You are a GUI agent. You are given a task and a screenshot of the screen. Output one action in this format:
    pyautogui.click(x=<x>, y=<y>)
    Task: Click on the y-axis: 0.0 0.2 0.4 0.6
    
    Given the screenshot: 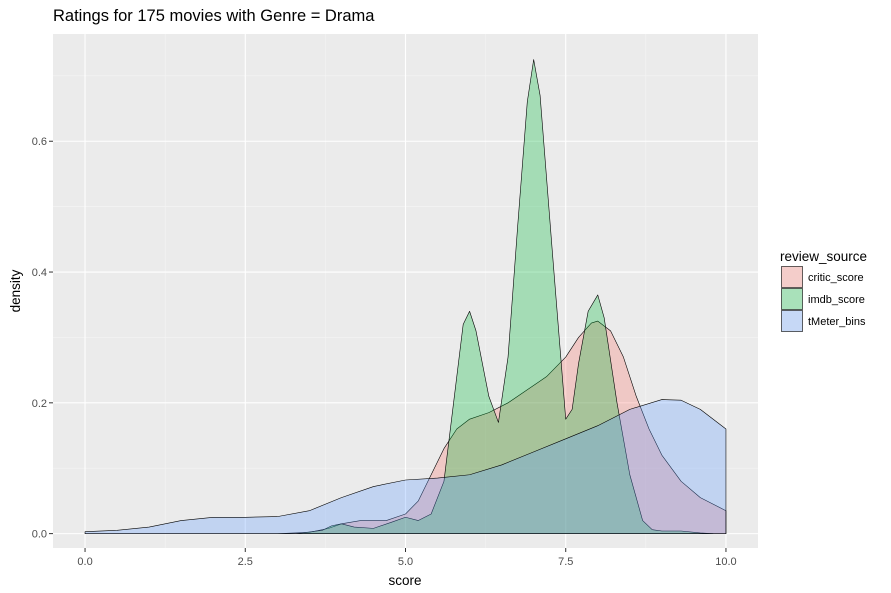 What is the action you would take?
    pyautogui.click(x=42, y=338)
    